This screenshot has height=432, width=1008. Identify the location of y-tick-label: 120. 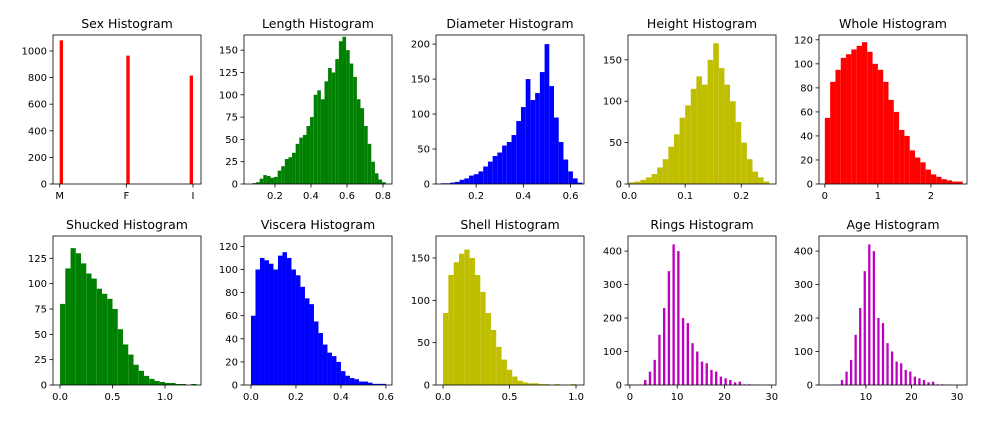
(228, 247).